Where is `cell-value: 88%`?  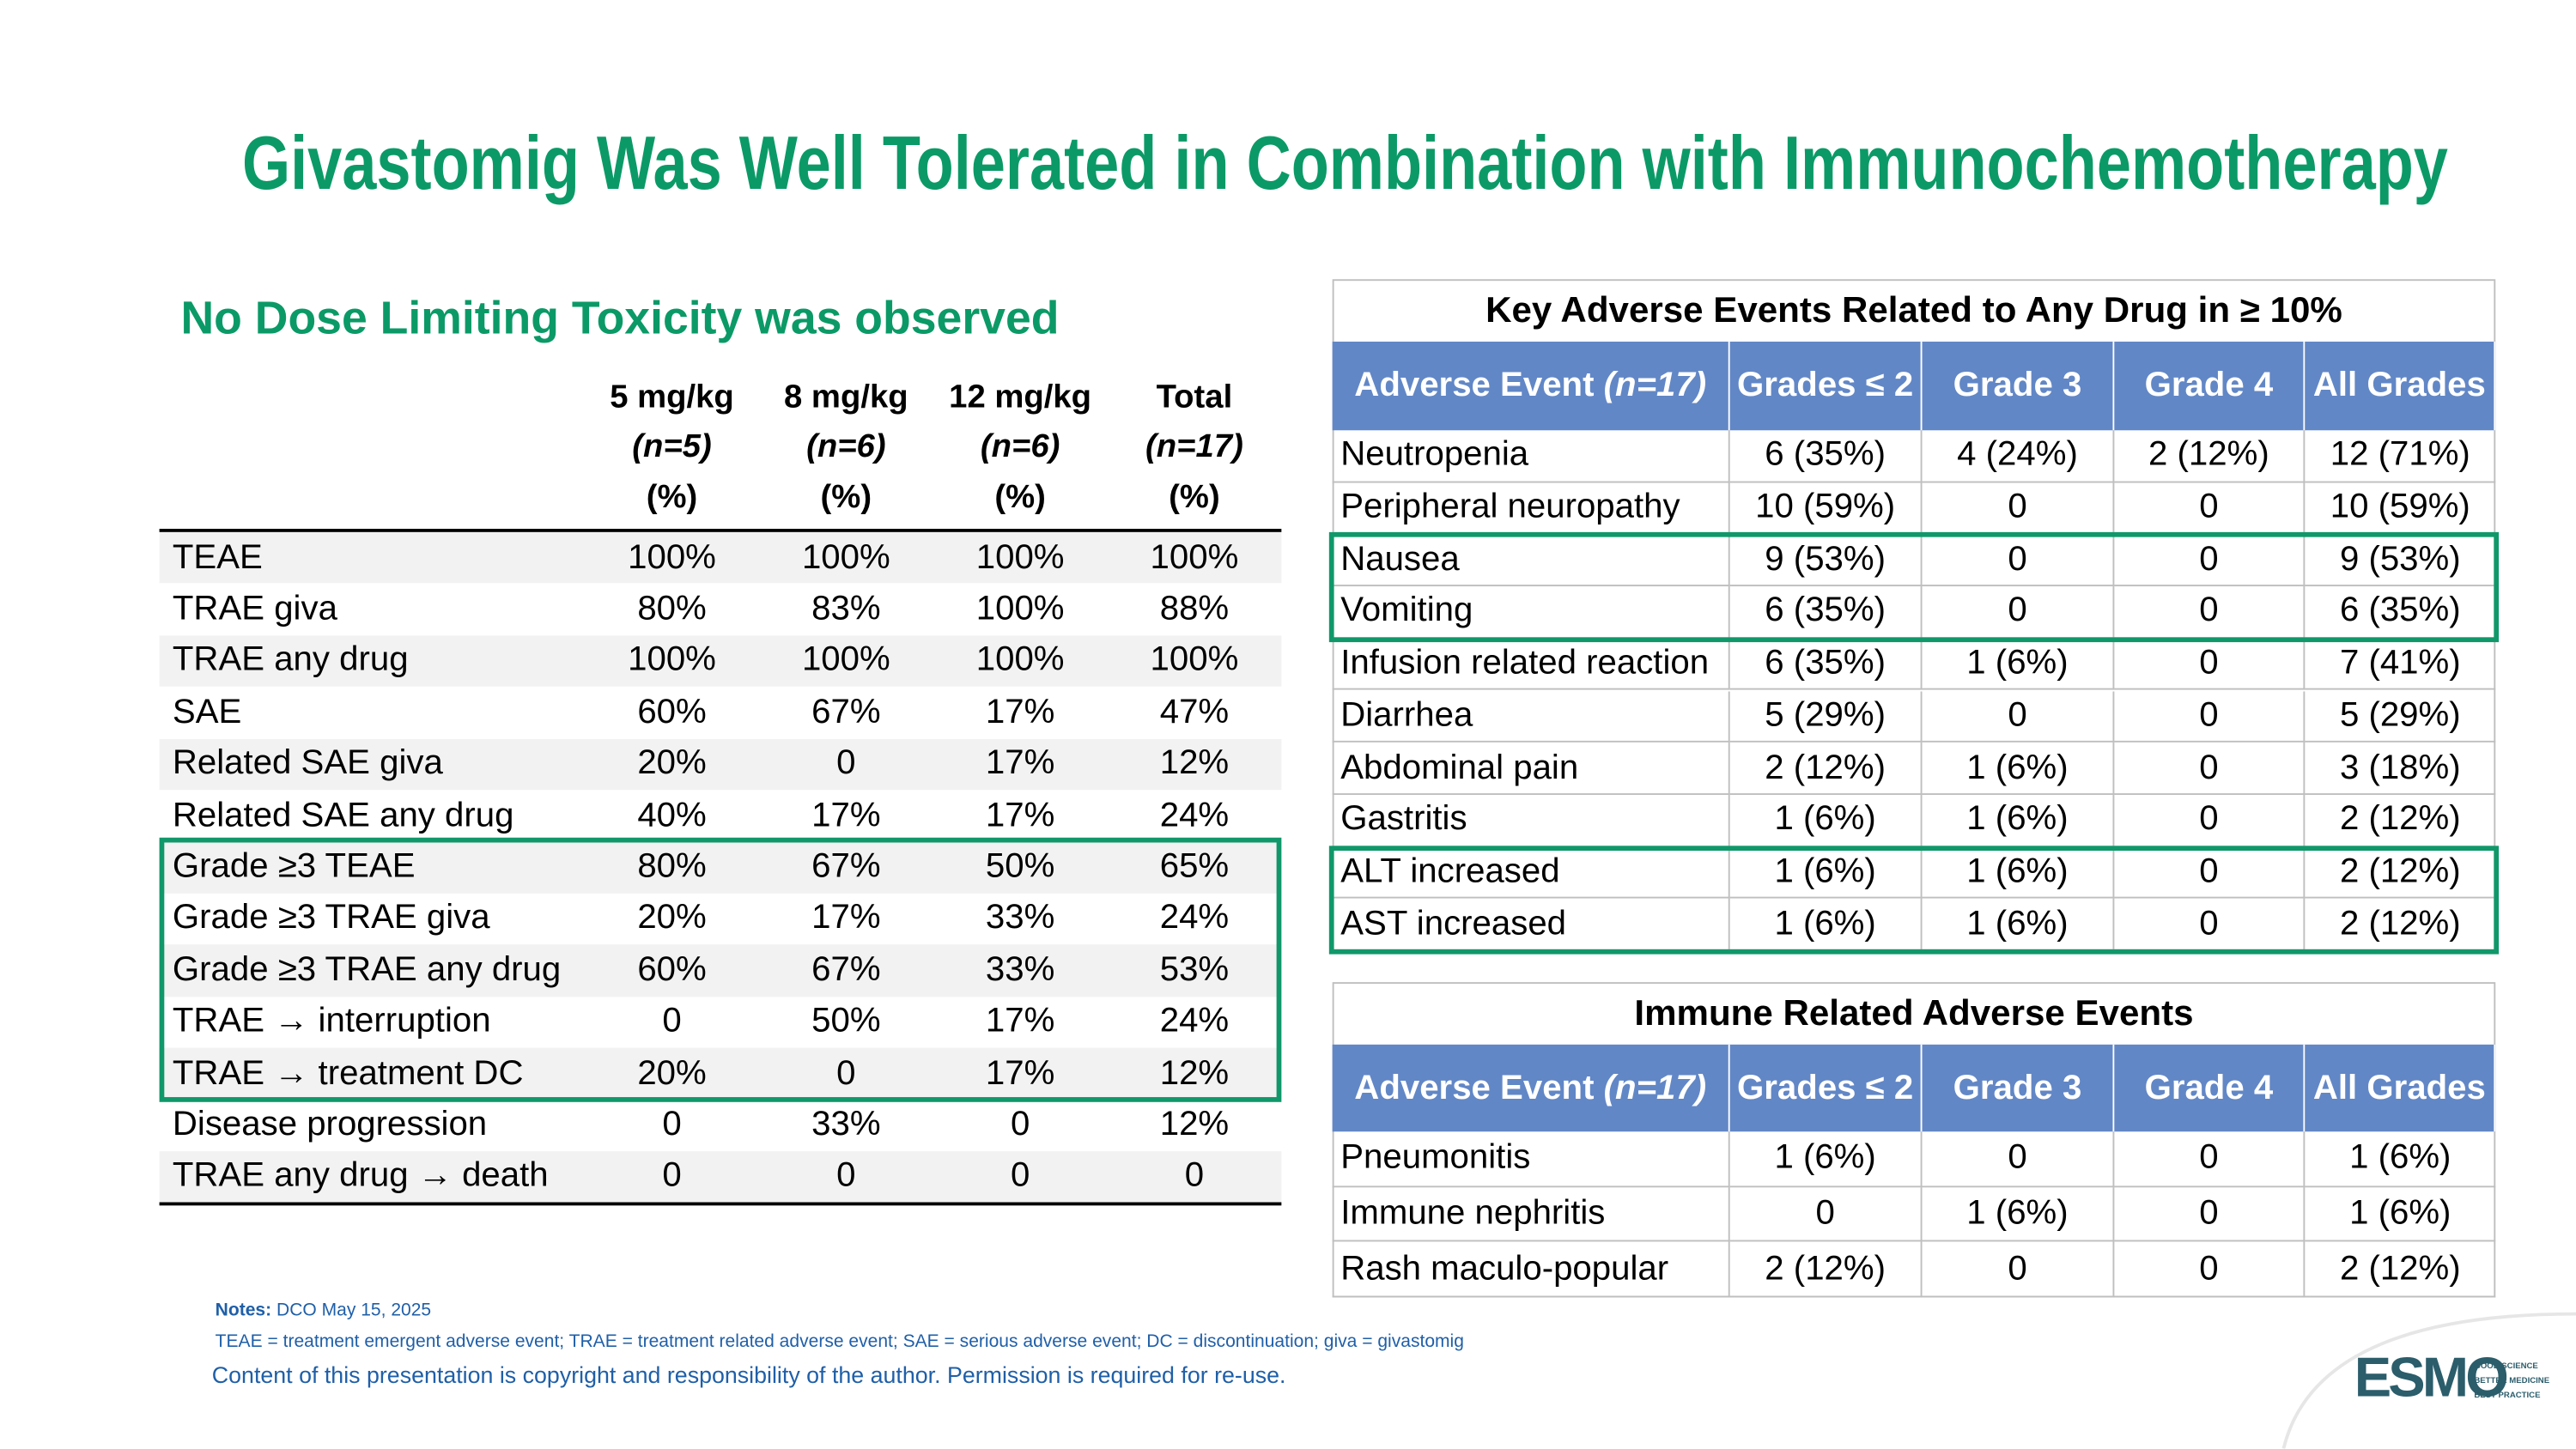 cell-value: 88% is located at coordinates (1195, 609).